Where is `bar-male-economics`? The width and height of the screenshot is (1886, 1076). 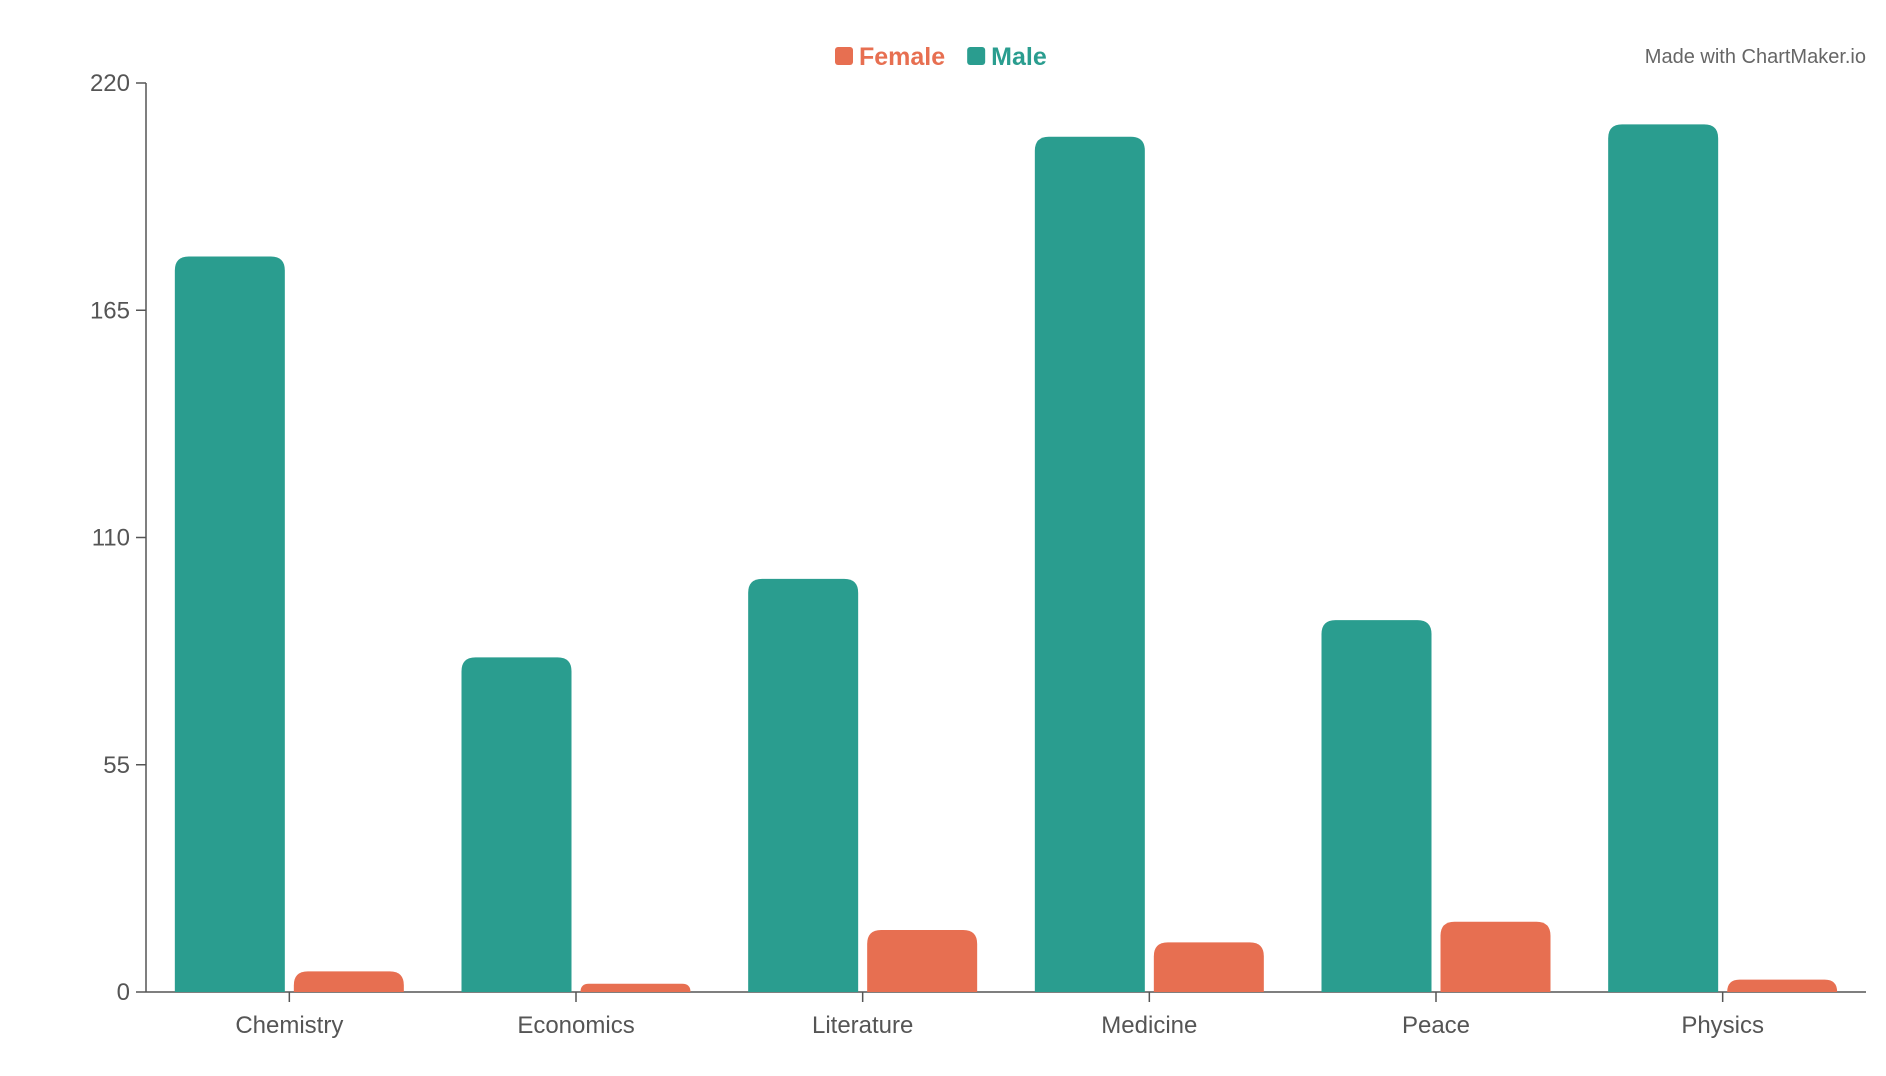 bar-male-economics is located at coordinates (516, 824).